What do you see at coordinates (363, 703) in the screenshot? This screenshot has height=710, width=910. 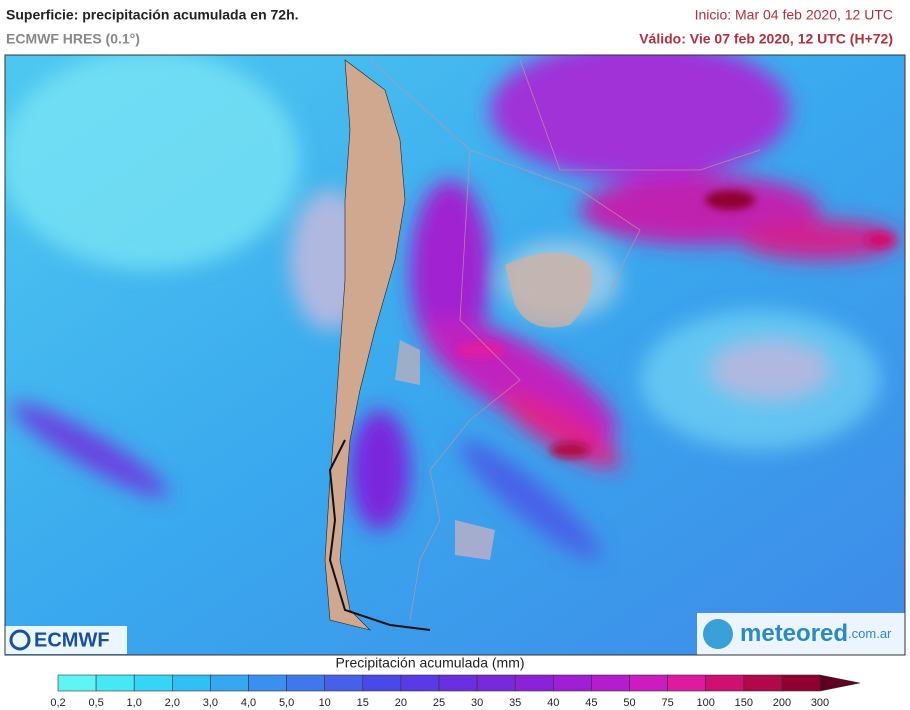 I see `colorbar-label: 15` at bounding box center [363, 703].